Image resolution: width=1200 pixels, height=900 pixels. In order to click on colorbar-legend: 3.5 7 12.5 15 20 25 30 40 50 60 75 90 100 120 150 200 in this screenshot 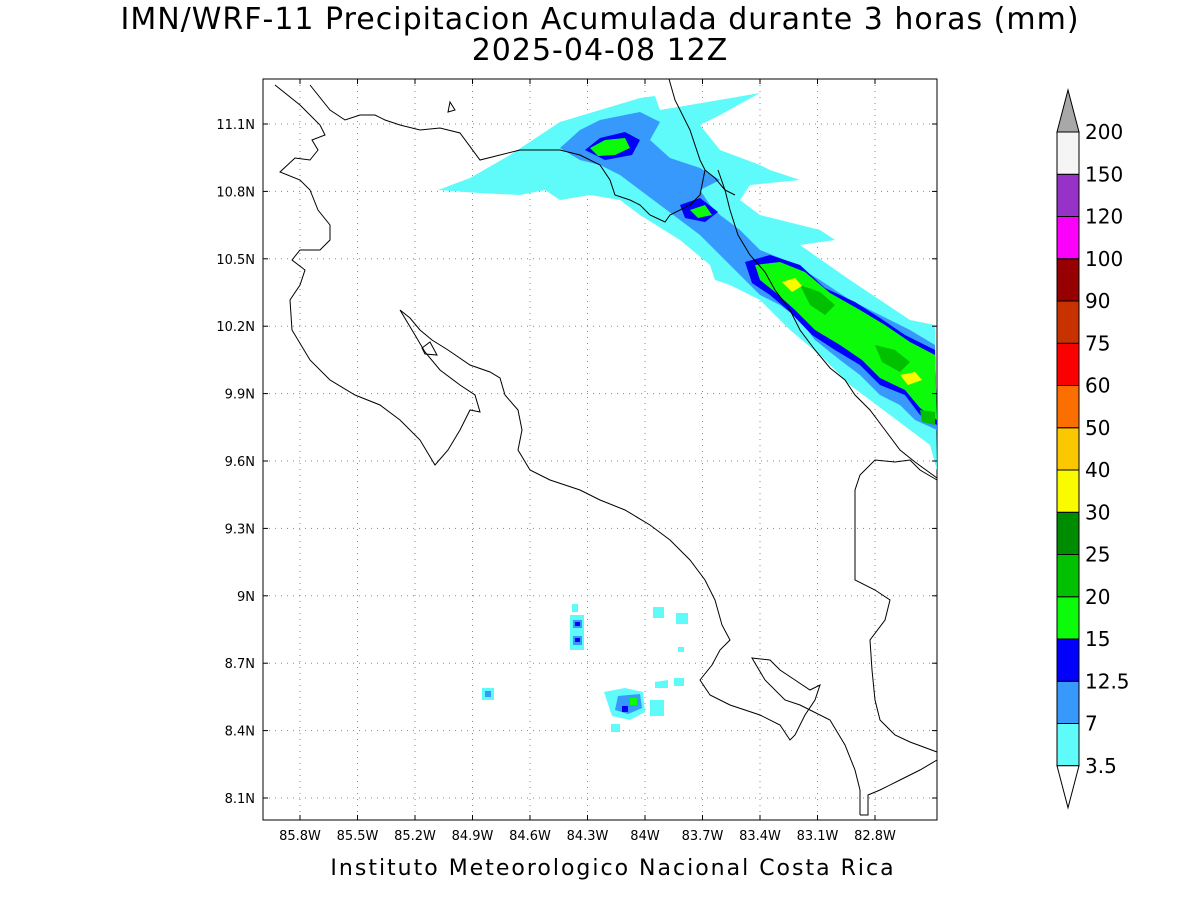, I will do `click(1093, 449)`.